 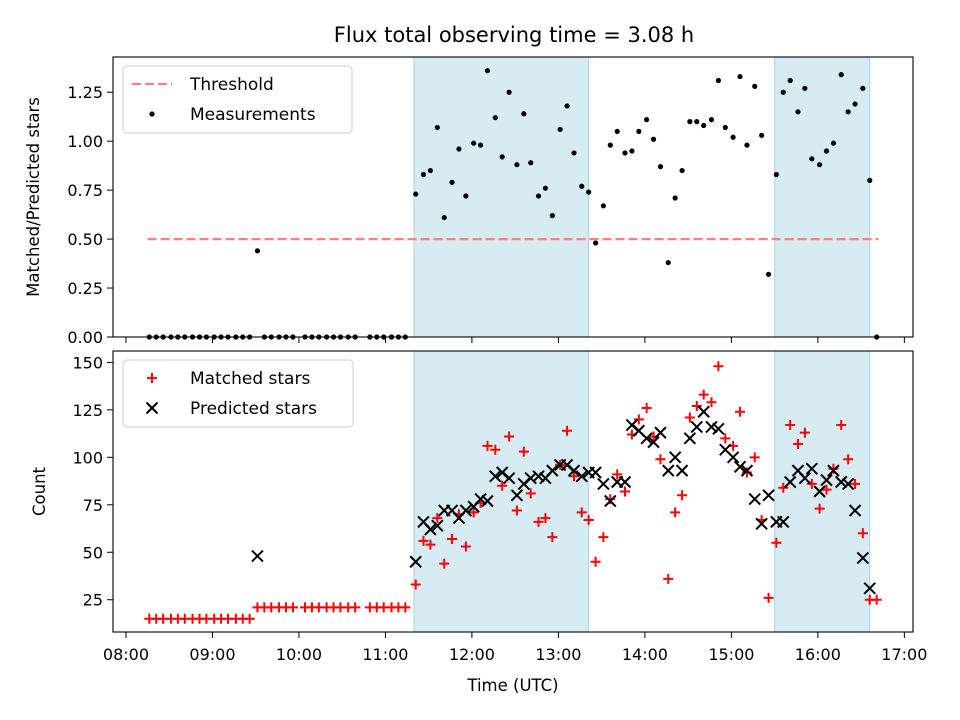 What do you see at coordinates (93, 600) in the screenshot?
I see `y-tick-label: 25` at bounding box center [93, 600].